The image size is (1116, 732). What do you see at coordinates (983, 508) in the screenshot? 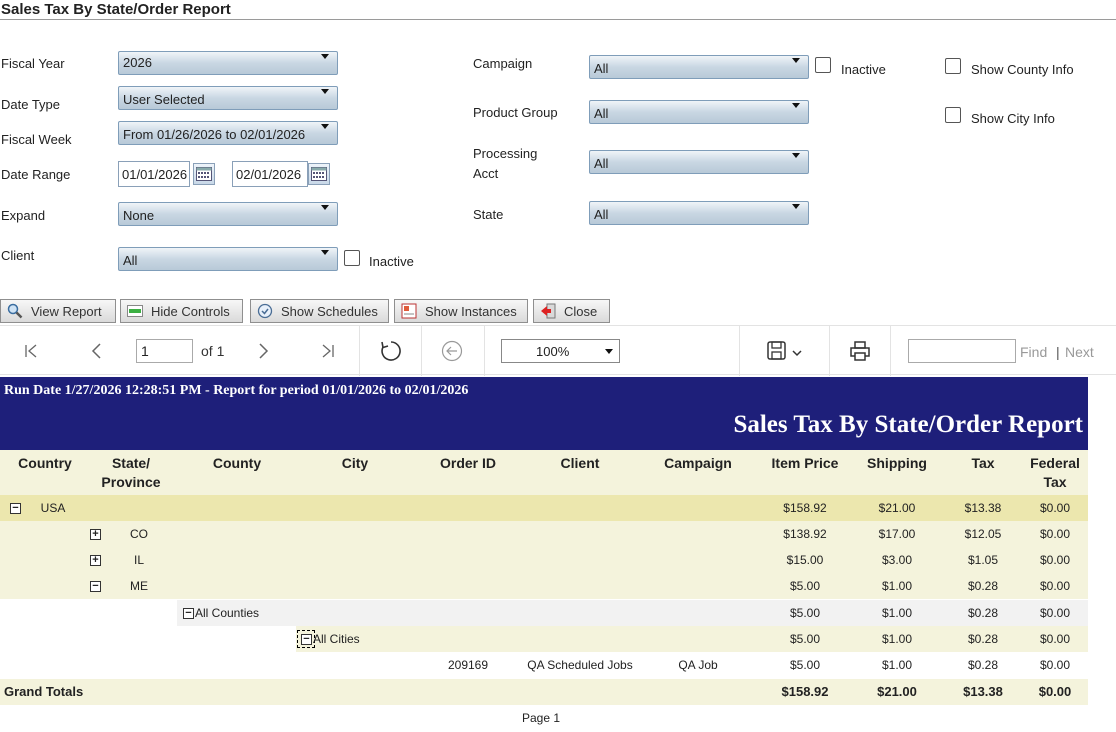
I see `tax-cell: $13.38` at bounding box center [983, 508].